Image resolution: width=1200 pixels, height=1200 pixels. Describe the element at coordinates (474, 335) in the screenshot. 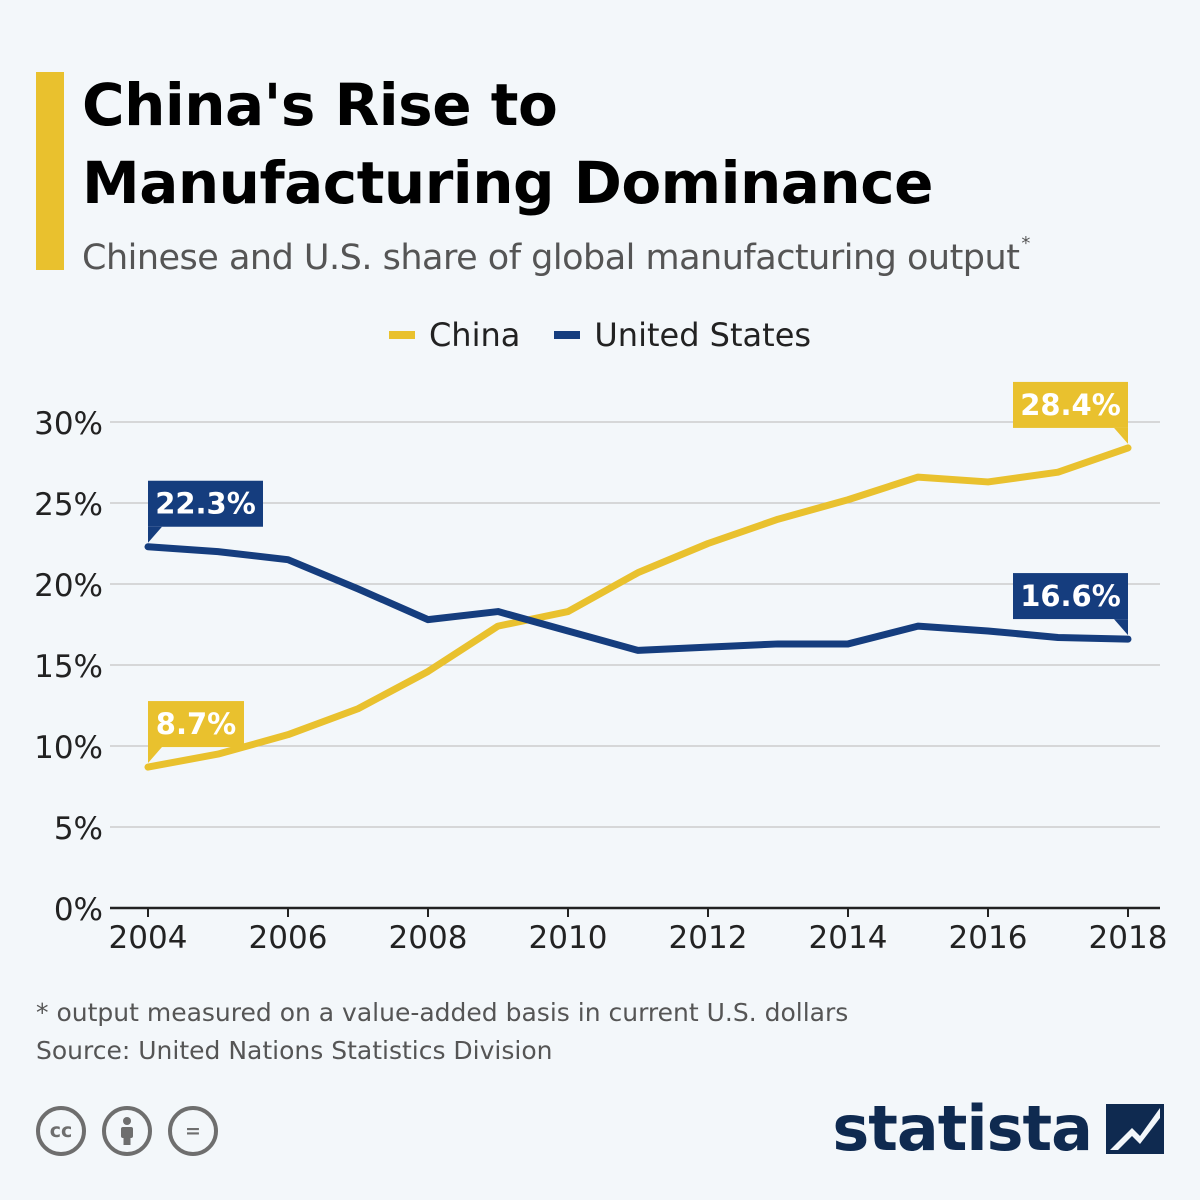

I see `legend-label-china: China` at that location.